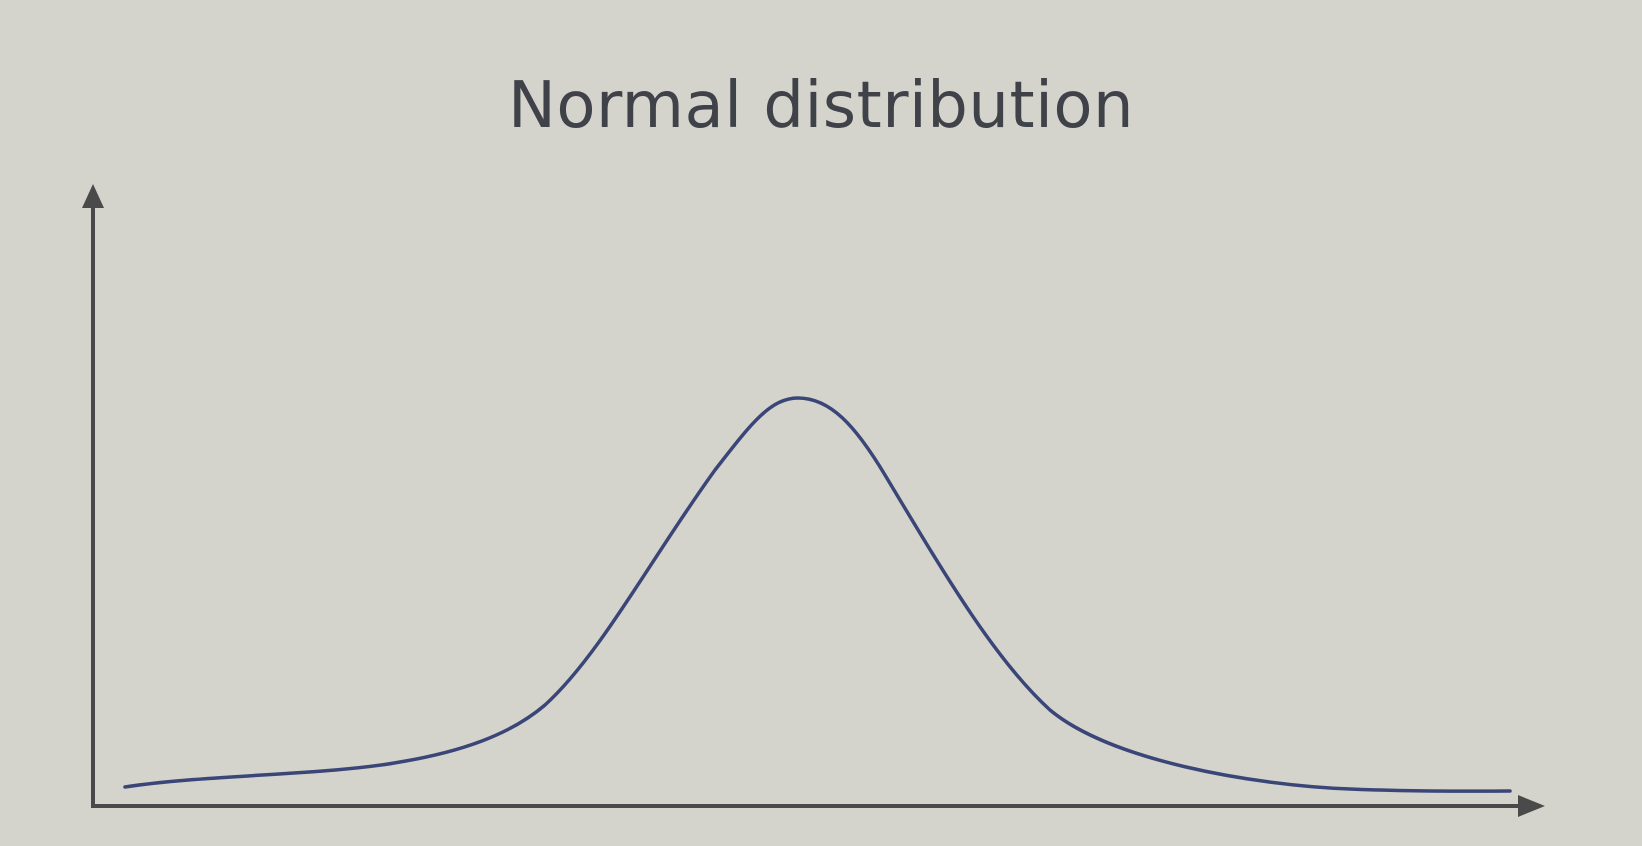  What do you see at coordinates (821, 106) in the screenshot?
I see `slide-title: Normal distribution` at bounding box center [821, 106].